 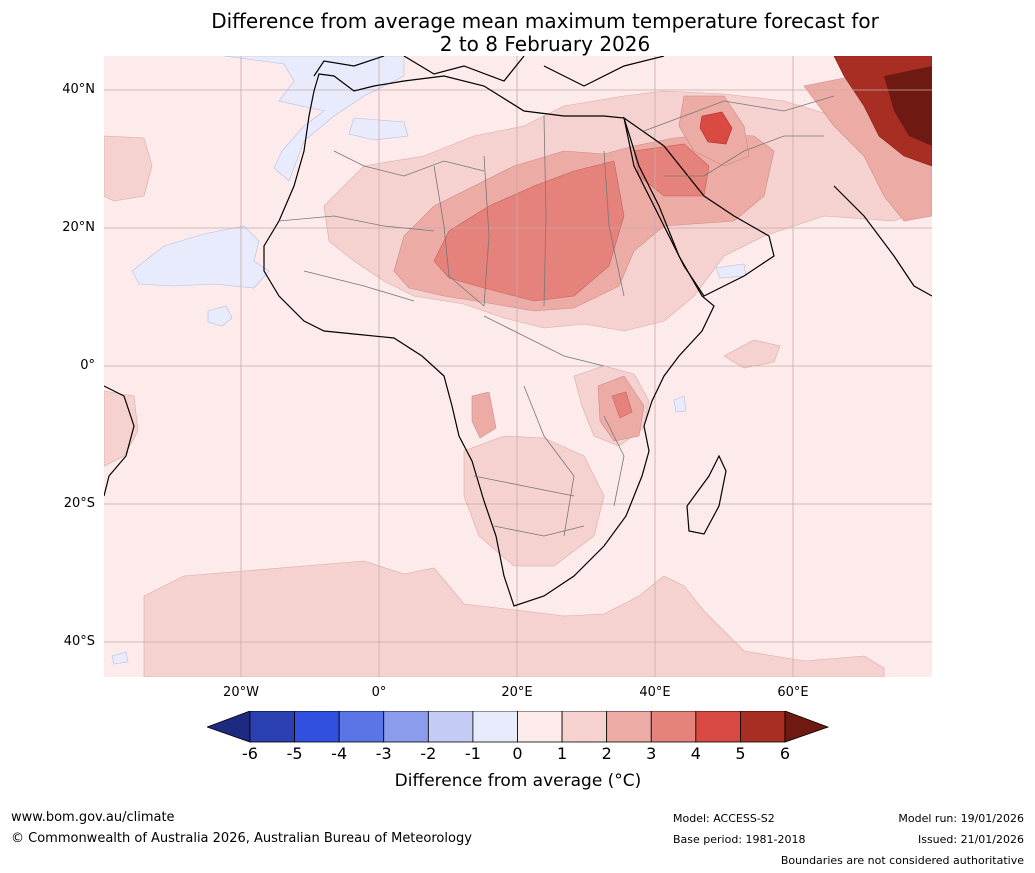 I want to click on warm-area-tanzania-3to4, so click(x=622, y=405).